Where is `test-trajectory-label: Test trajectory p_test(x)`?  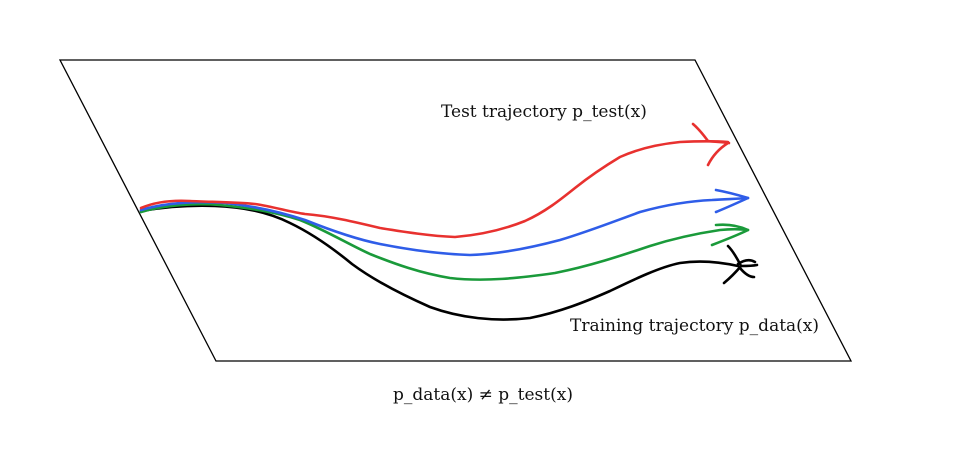
test-trajectory-label: Test trajectory p_test(x) is located at coordinates (544, 112).